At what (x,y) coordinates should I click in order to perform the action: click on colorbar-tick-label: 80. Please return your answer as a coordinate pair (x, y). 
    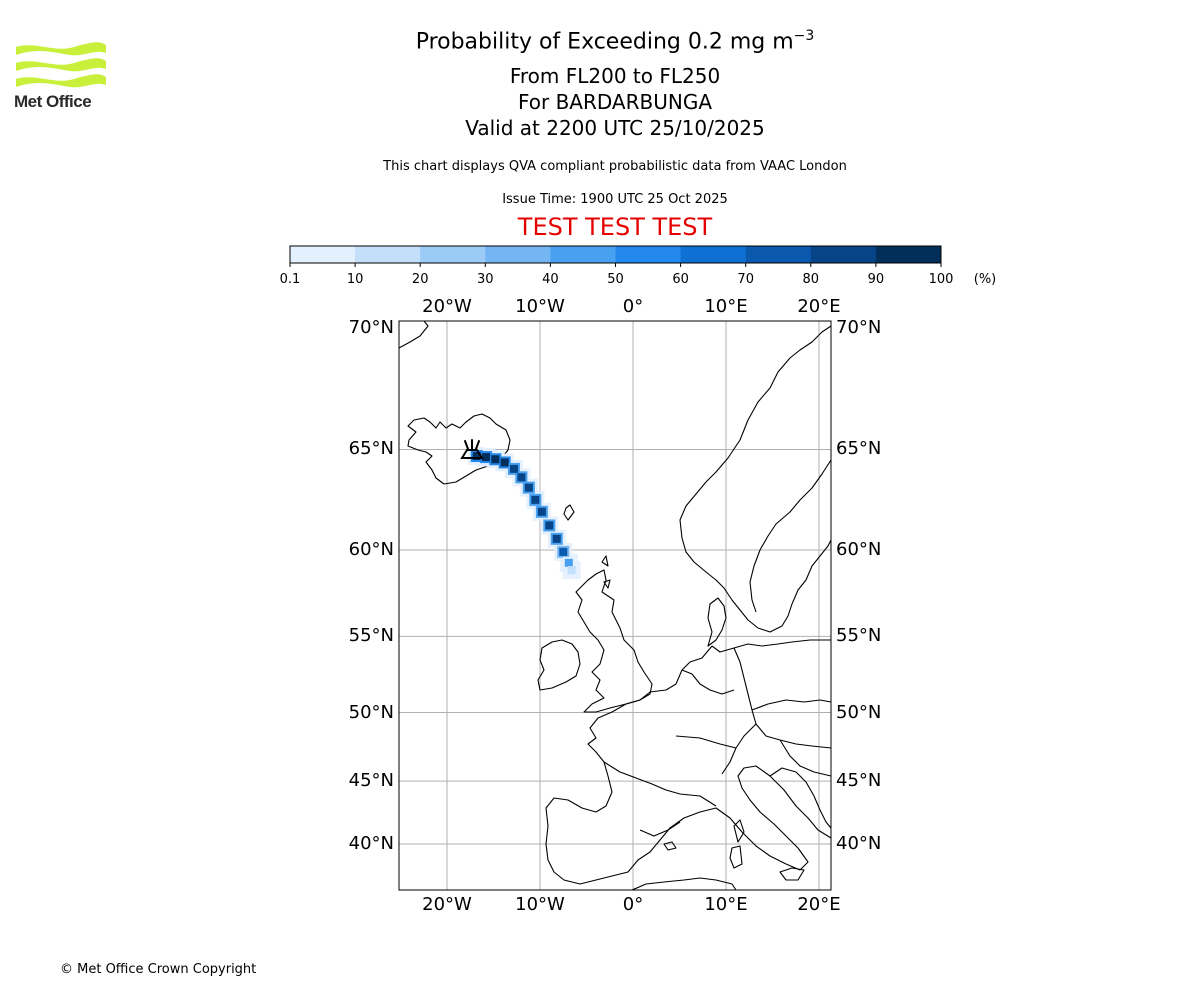
    Looking at the image, I should click on (811, 279).